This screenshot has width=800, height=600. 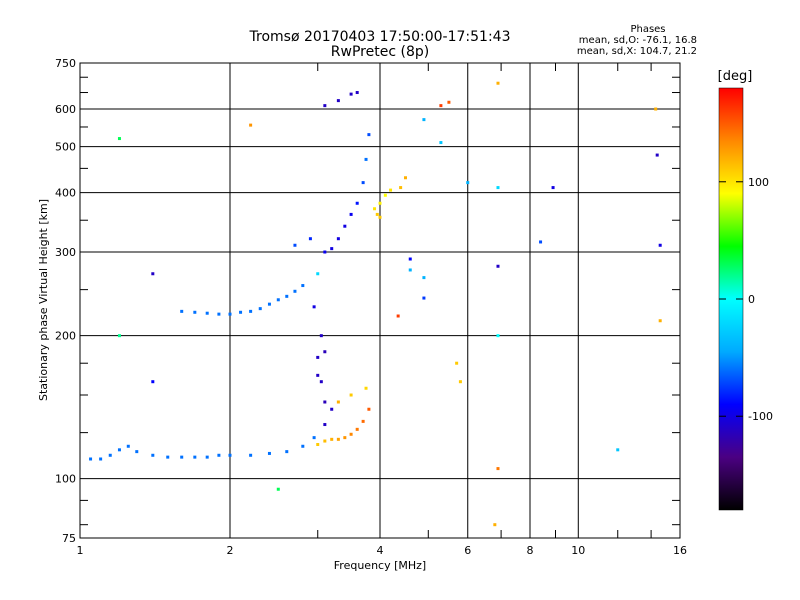 I want to click on x-tick-label: 1, so click(x=80, y=550).